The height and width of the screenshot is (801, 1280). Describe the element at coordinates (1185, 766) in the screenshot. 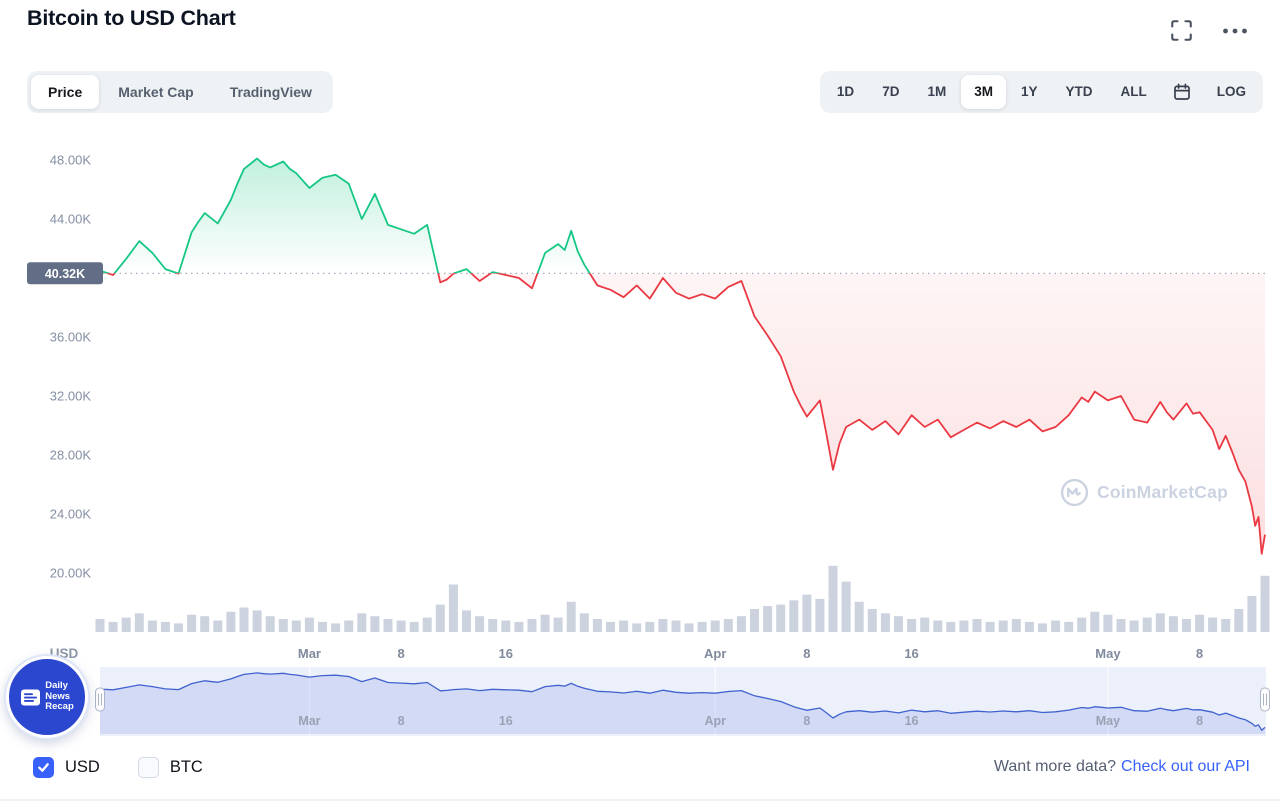

I see `api-link: Check out our API` at that location.